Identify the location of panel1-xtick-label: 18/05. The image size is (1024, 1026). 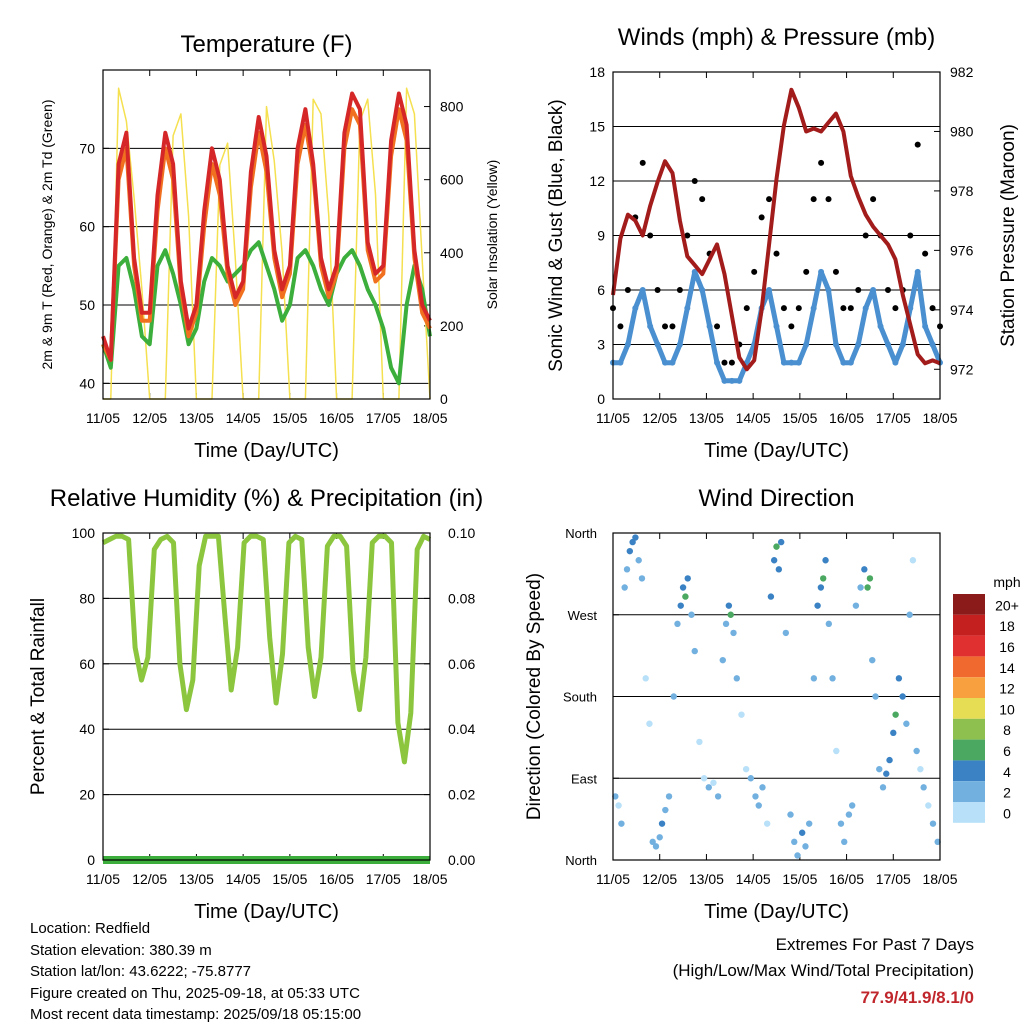
(429, 418).